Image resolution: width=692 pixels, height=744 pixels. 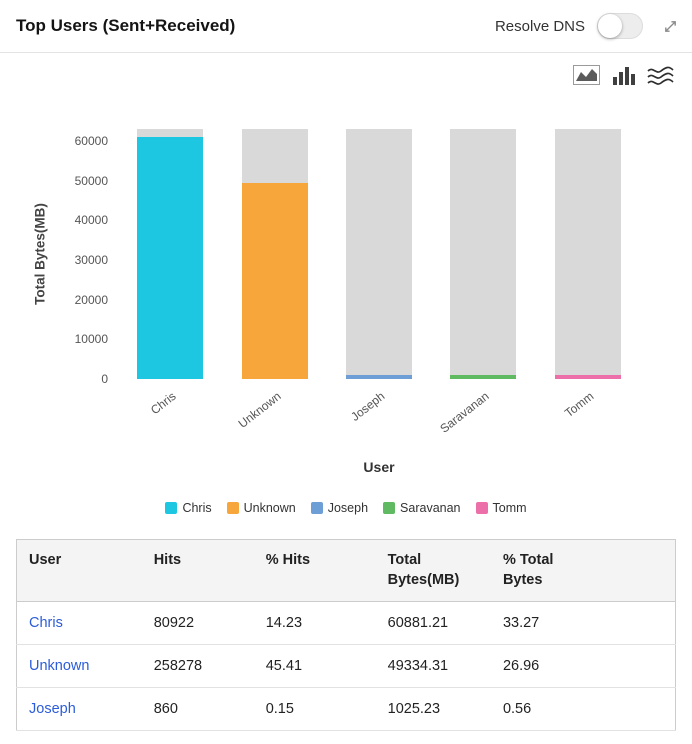 I want to click on x-tick-label: Unknown, so click(x=259, y=410).